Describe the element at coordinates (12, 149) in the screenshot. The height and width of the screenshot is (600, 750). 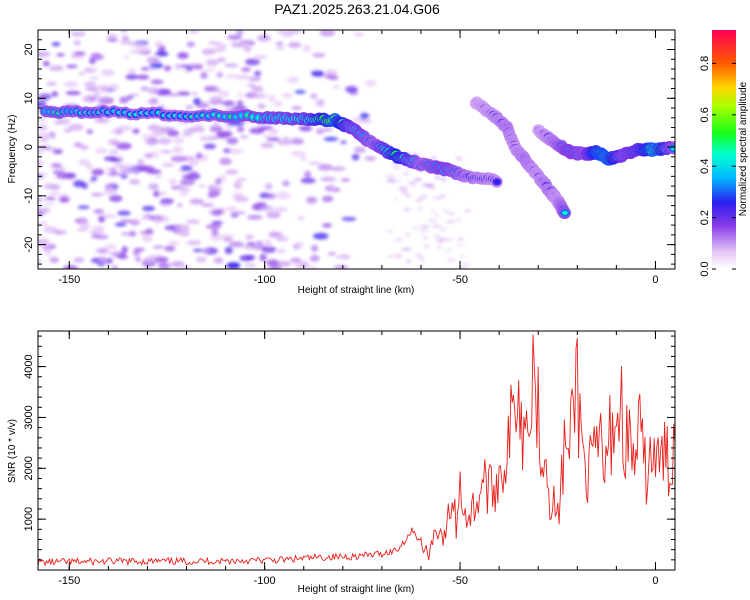
I see `spectrogram-y-axis-label: Frequency (Hz)` at that location.